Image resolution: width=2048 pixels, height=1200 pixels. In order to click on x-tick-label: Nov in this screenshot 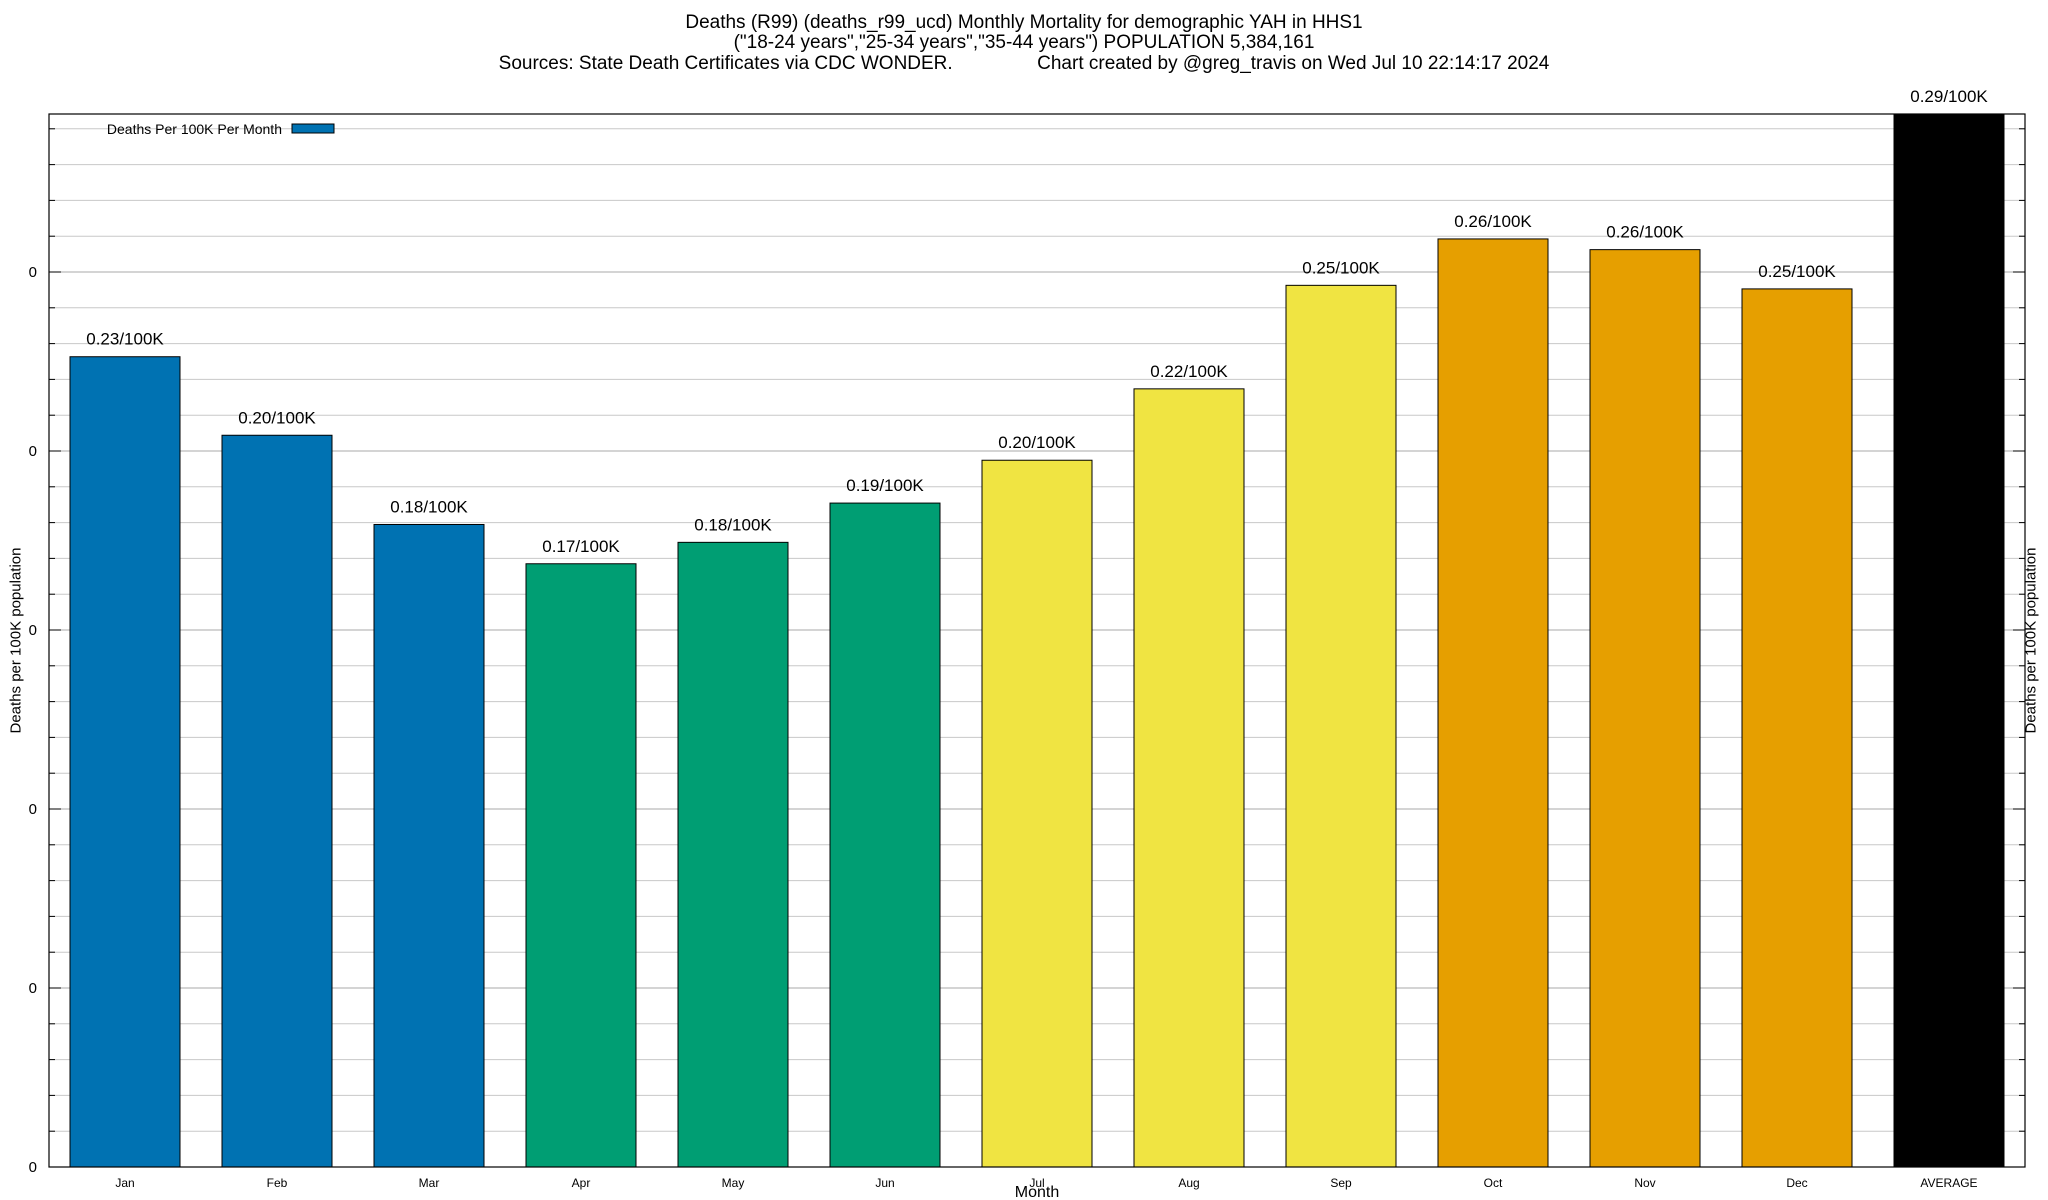, I will do `click(1644, 1183)`.